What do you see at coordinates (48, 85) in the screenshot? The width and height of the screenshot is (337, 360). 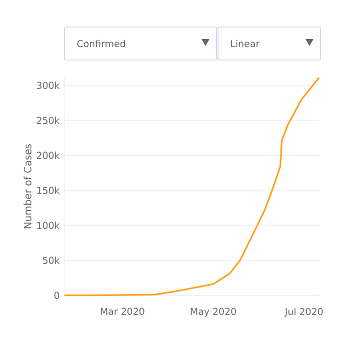 I see `y-tick-label: 300k` at bounding box center [48, 85].